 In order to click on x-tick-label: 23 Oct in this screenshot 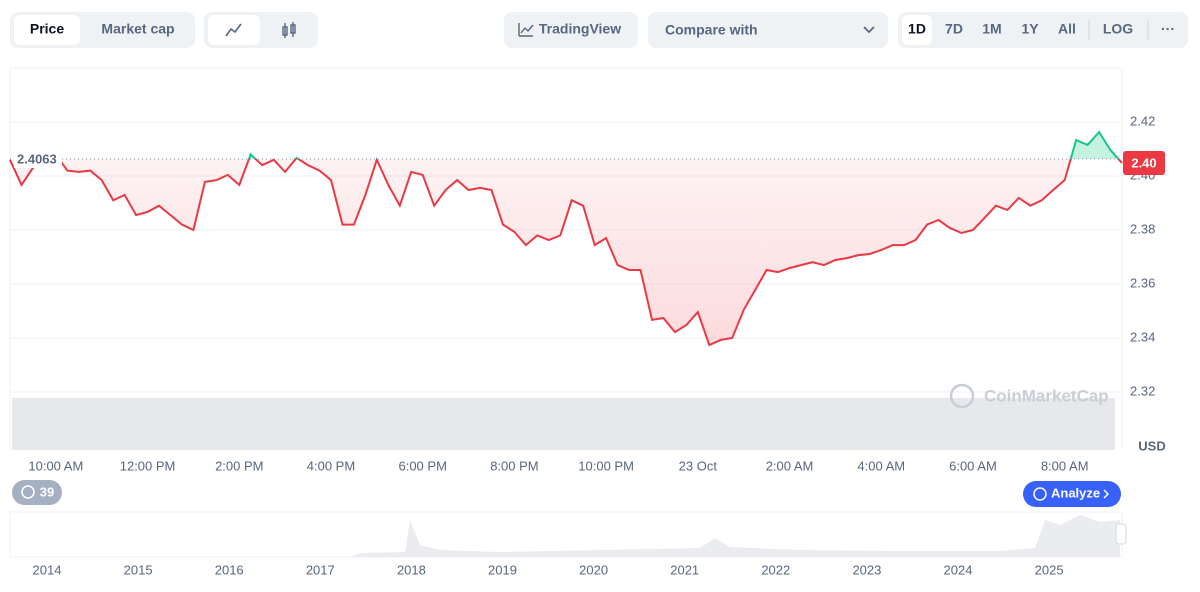, I will do `click(698, 465)`.